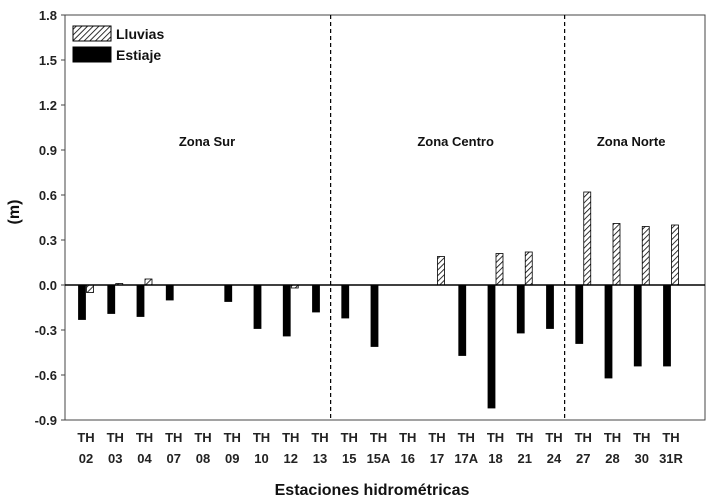 This screenshot has width=713, height=502. What do you see at coordinates (48, 105) in the screenshot?
I see `y-tick-label: 1.2` at bounding box center [48, 105].